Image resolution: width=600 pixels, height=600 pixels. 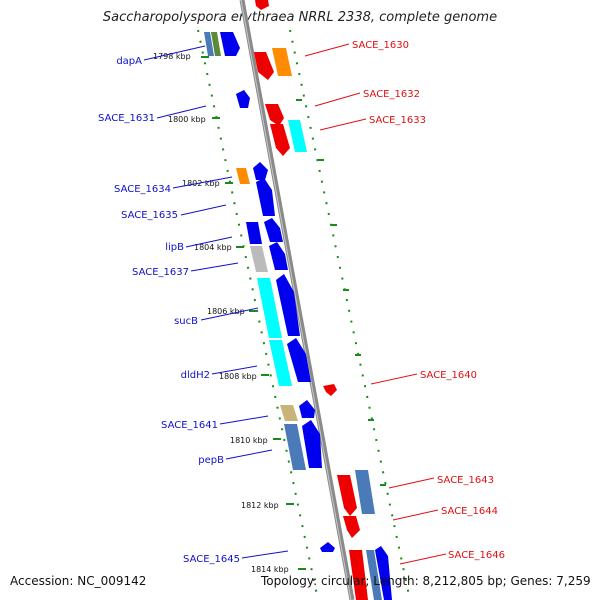 I want to click on gene-dapA-steel, so click(x=209, y=44).